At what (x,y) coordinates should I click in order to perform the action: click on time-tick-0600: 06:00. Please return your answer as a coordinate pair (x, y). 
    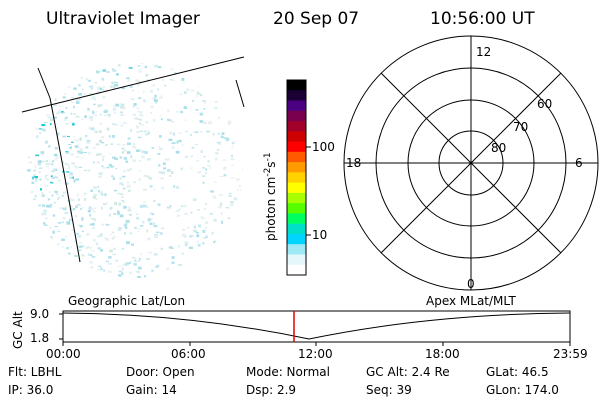
    Looking at the image, I should click on (188, 354).